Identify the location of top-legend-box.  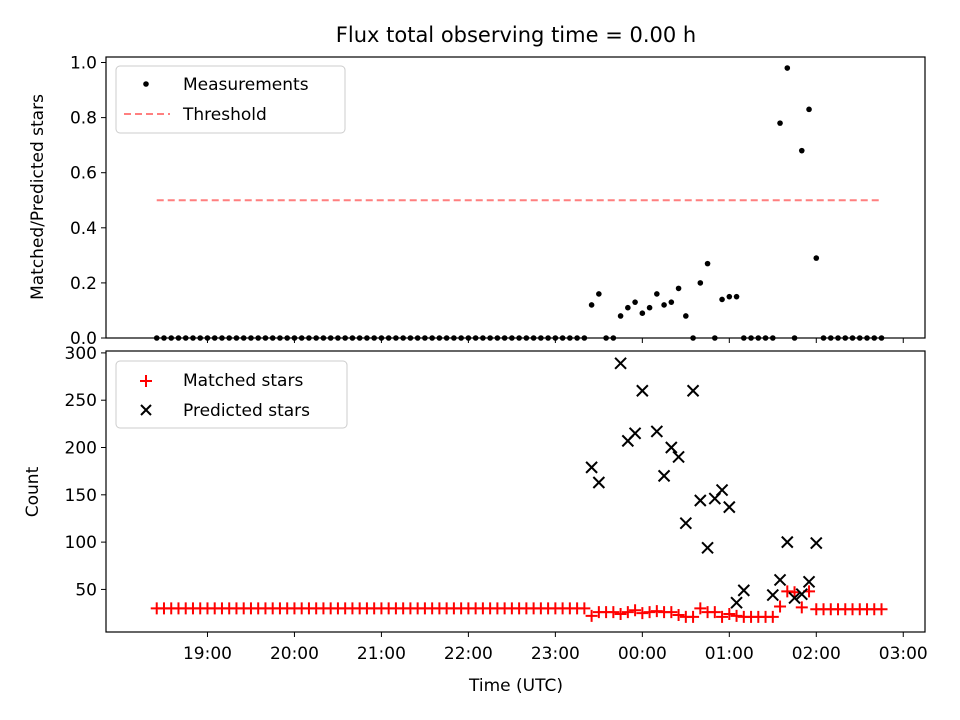
(230, 99).